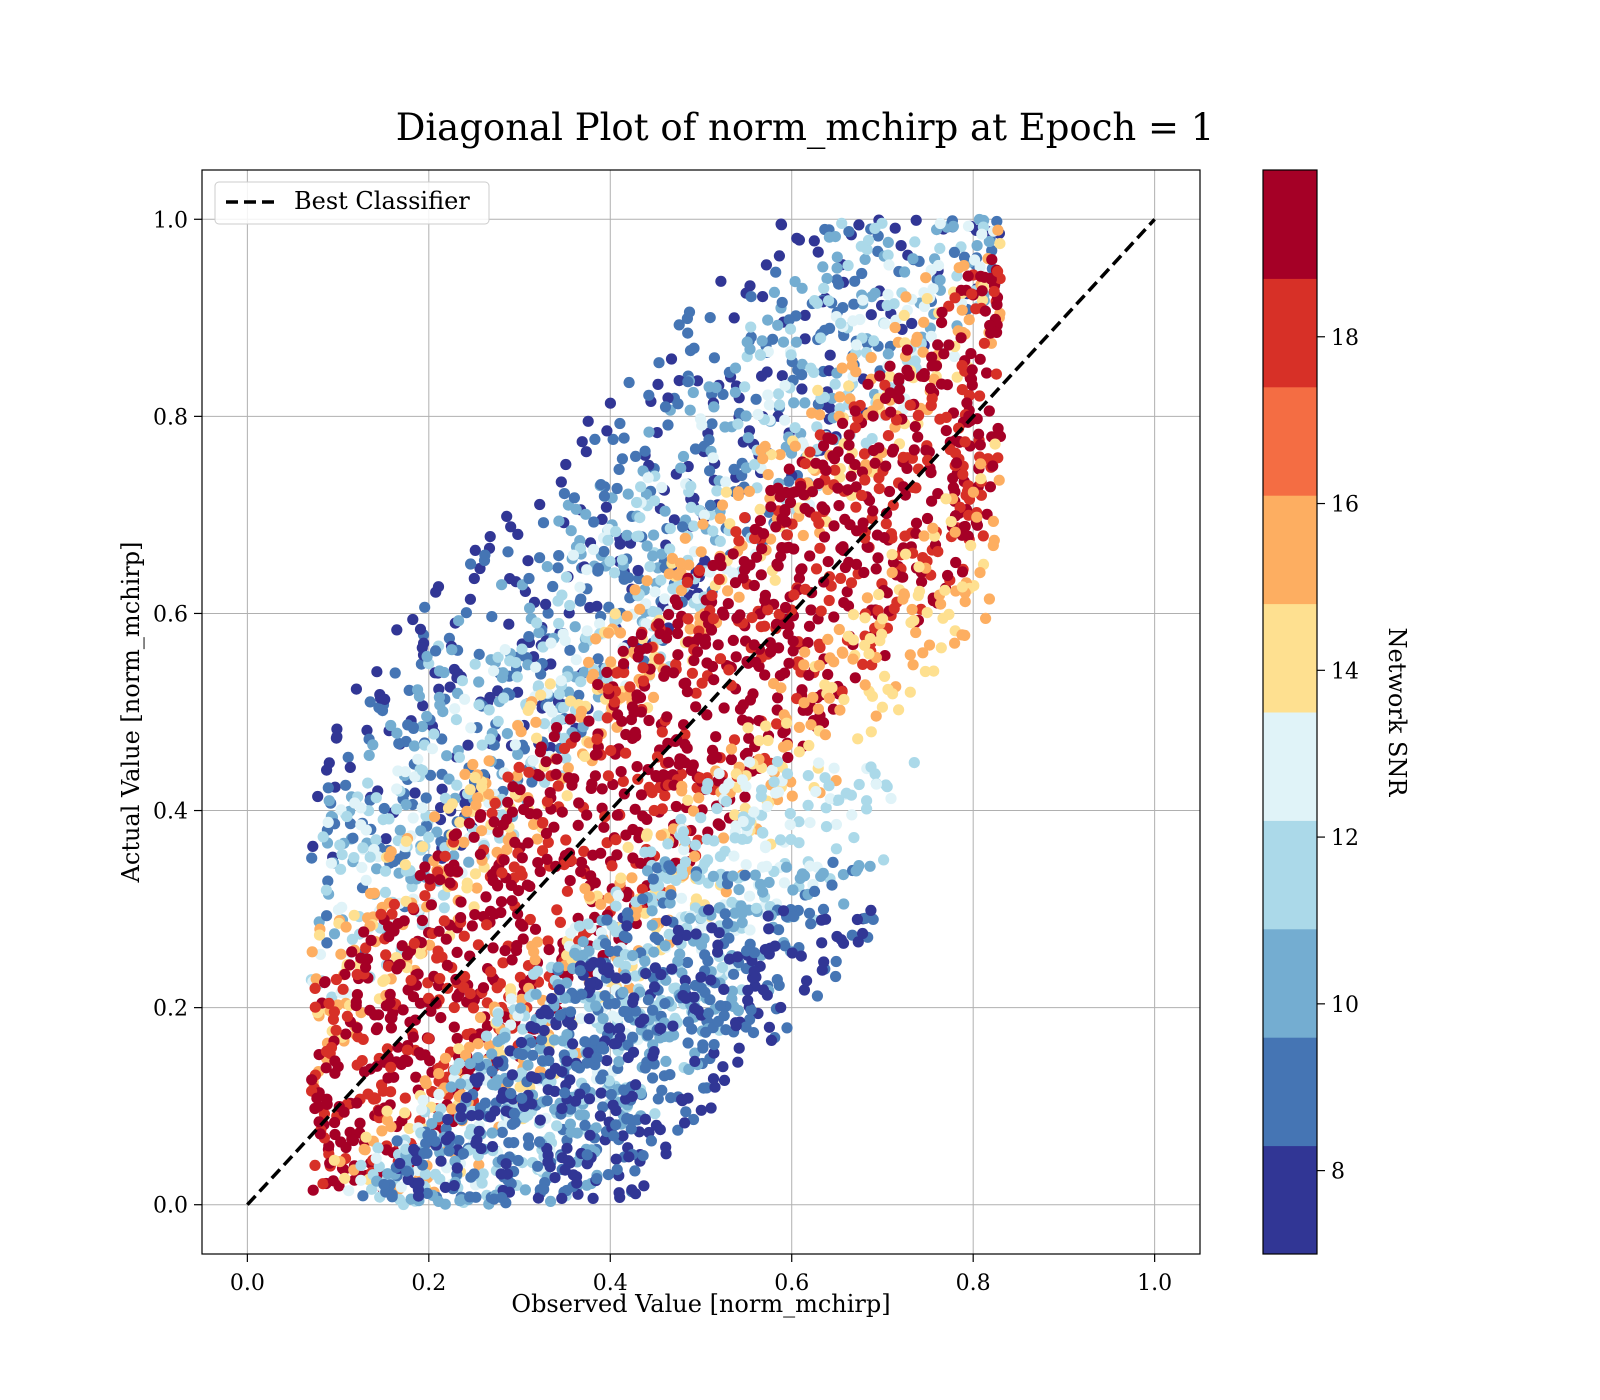 The height and width of the screenshot is (1400, 1600). Describe the element at coordinates (791, 1283) in the screenshot. I see `x-tick-label: 0.6` at that location.